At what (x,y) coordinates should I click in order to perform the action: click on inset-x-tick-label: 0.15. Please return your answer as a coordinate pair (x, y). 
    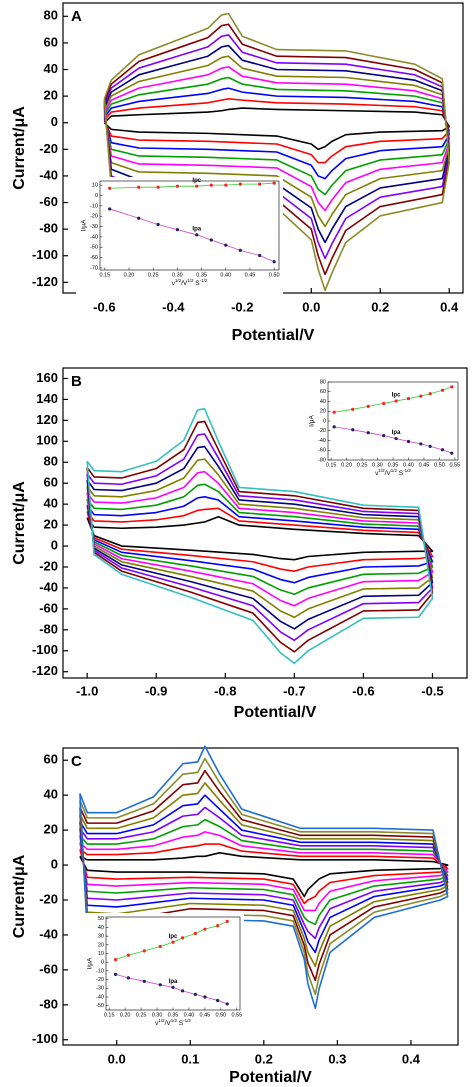
    Looking at the image, I should click on (104, 275).